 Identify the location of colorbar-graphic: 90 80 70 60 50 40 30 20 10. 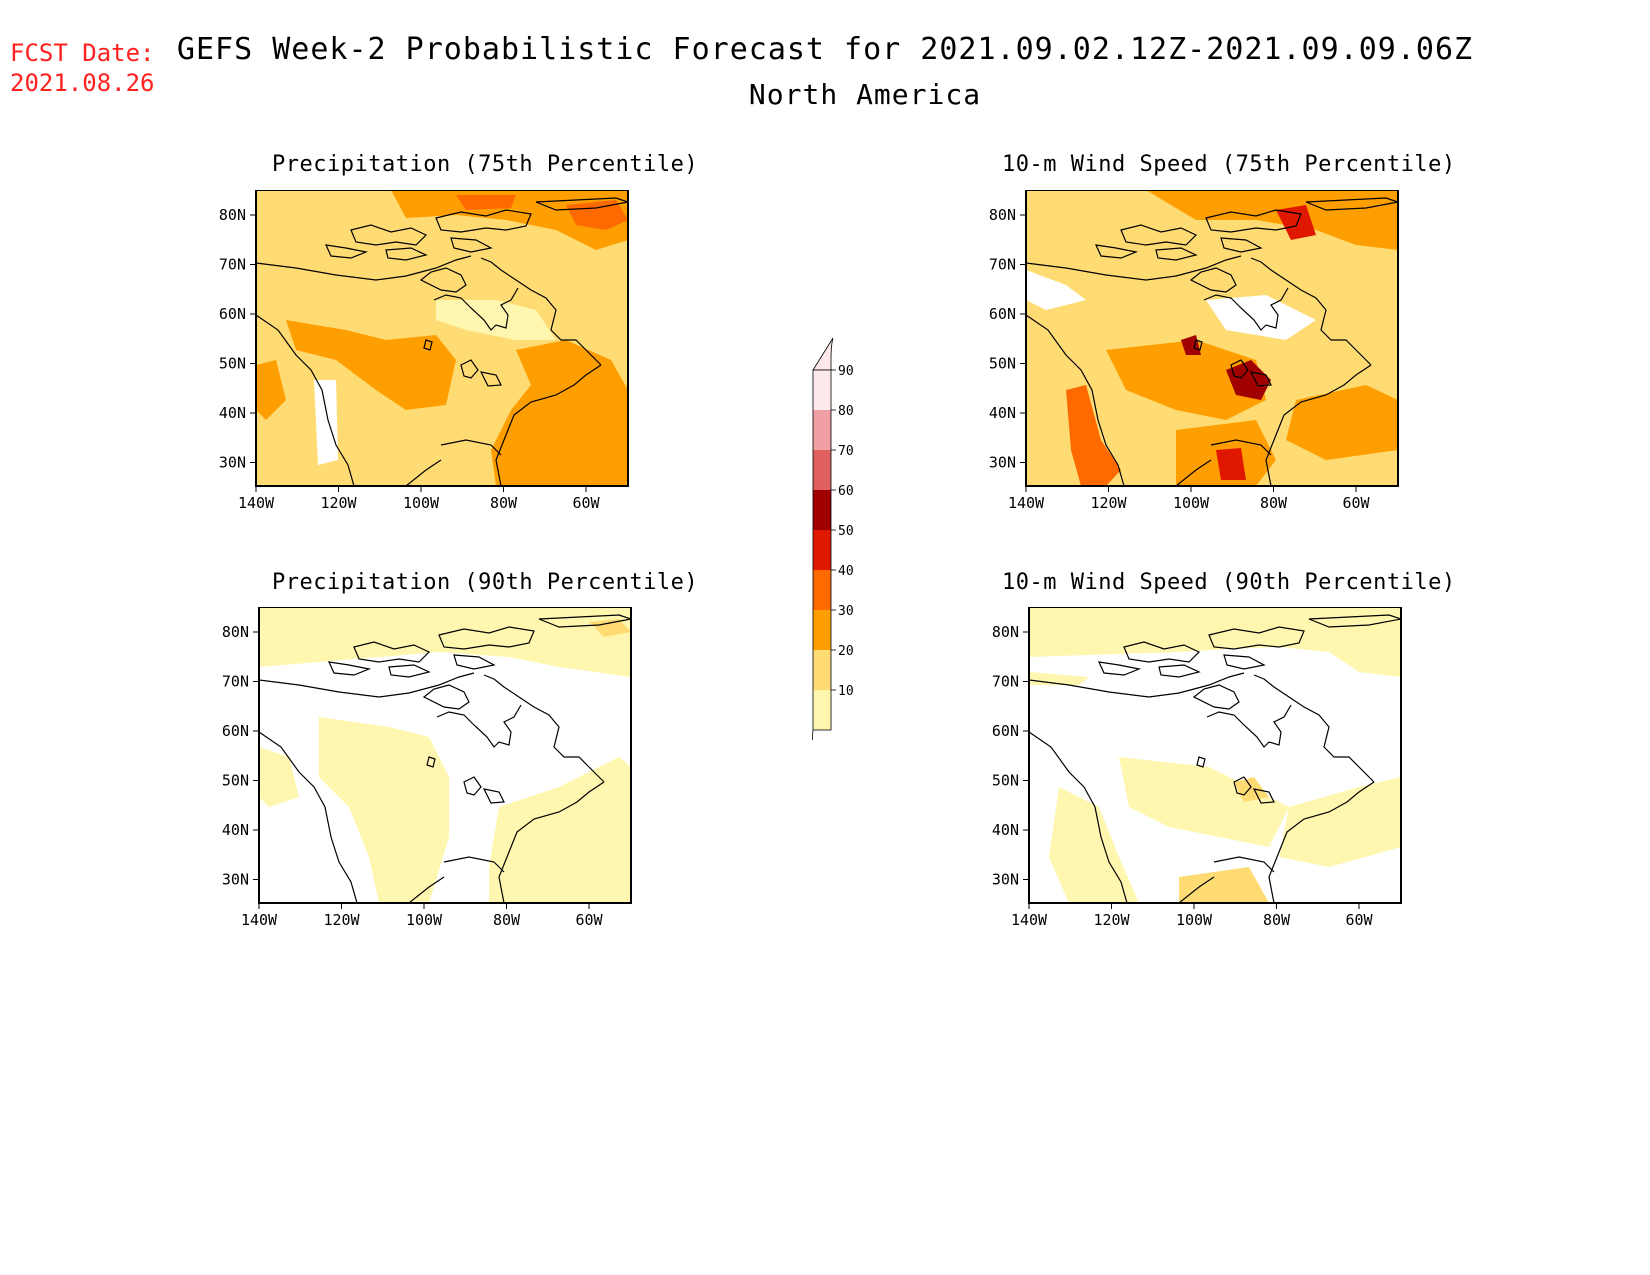
(832, 553).